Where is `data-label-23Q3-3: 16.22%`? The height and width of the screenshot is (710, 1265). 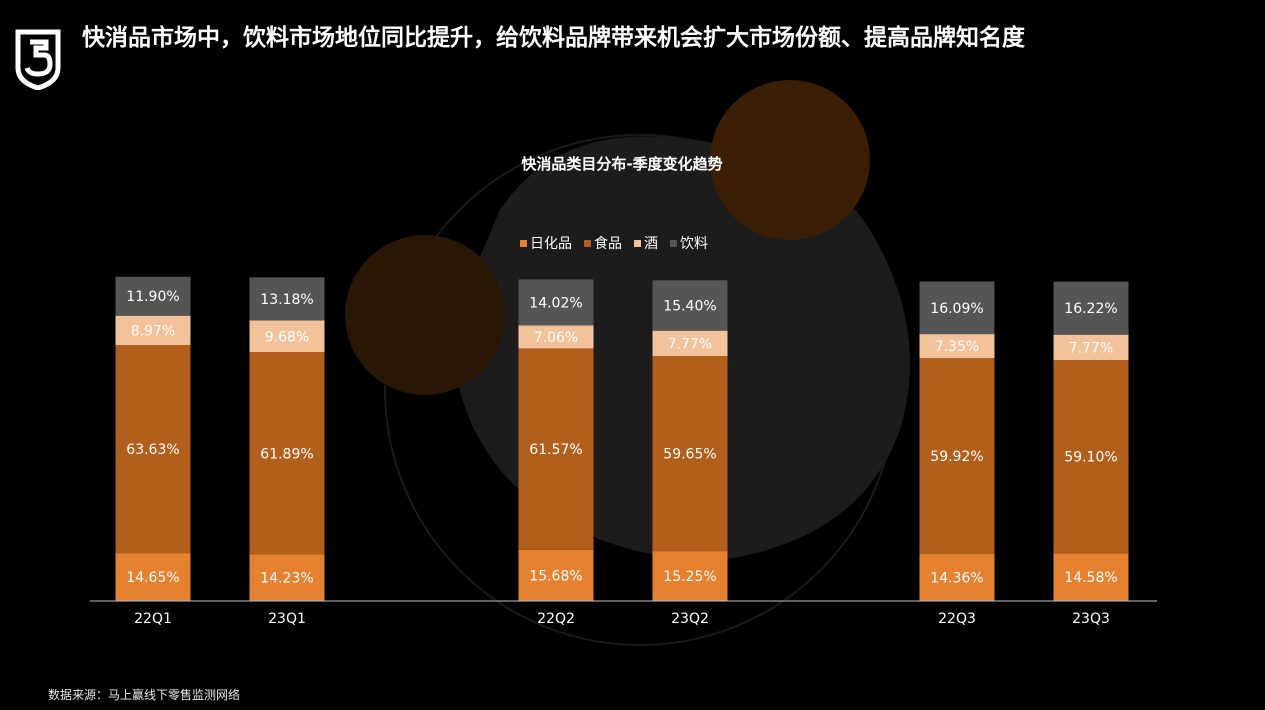 data-label-23Q3-3: 16.22% is located at coordinates (1090, 309).